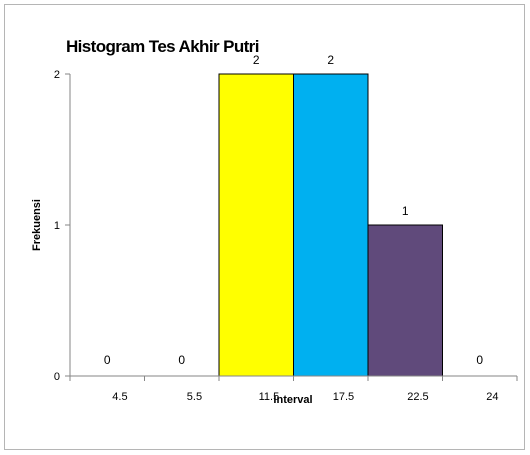 The image size is (530, 455). I want to click on x-tick-label: 4.5, so click(119, 397).